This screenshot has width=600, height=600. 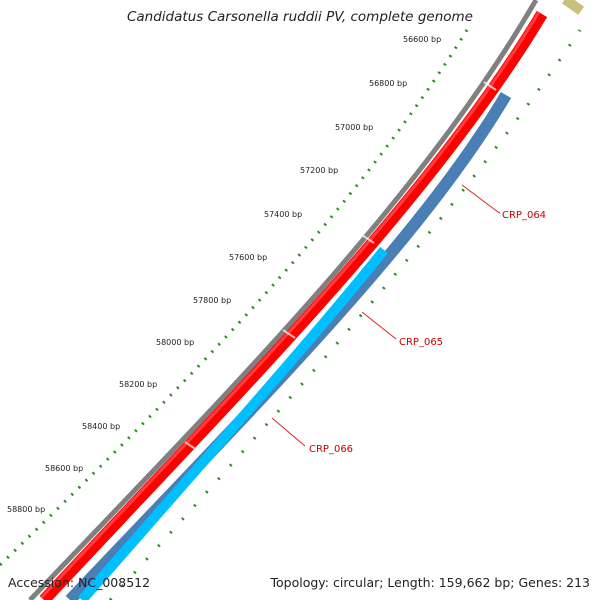 What do you see at coordinates (331, 449) in the screenshot?
I see `gene-label-crp066: CRP_066` at bounding box center [331, 449].